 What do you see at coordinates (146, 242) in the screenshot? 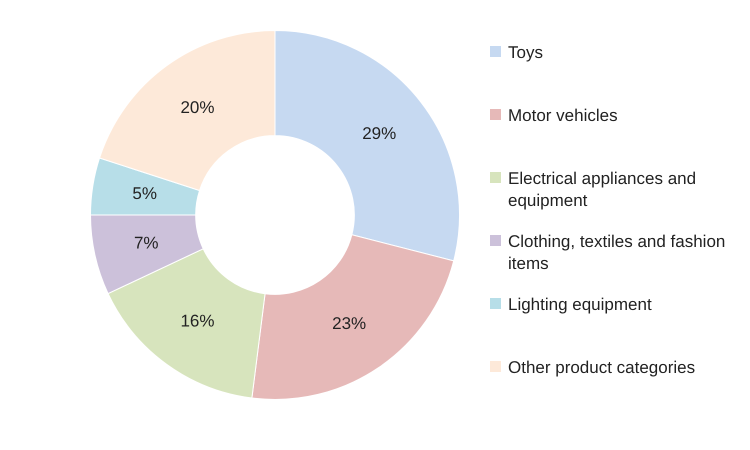
I see `data-label: 7%` at bounding box center [146, 242].